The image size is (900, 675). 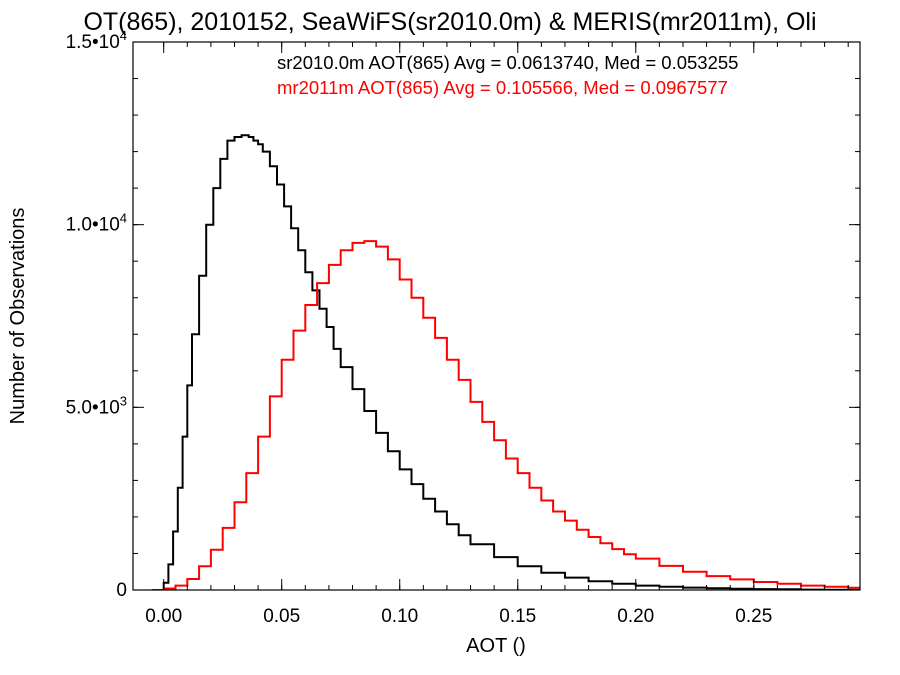 What do you see at coordinates (163, 616) in the screenshot?
I see `x-tick-label: 0.00` at bounding box center [163, 616].